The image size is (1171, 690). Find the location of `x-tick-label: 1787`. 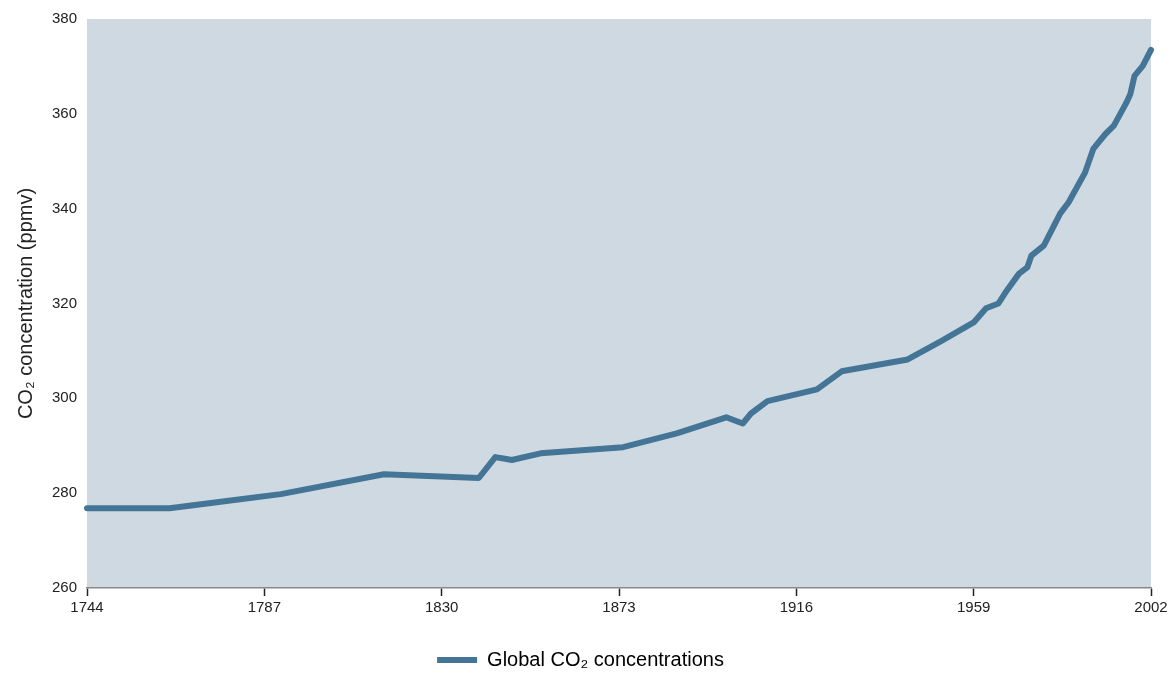

x-tick-label: 1787 is located at coordinates (264, 607).